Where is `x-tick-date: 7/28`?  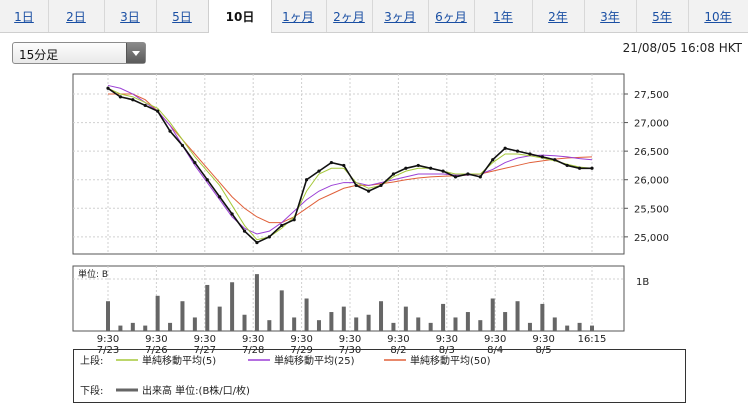 x-tick-date: 7/28 is located at coordinates (253, 350).